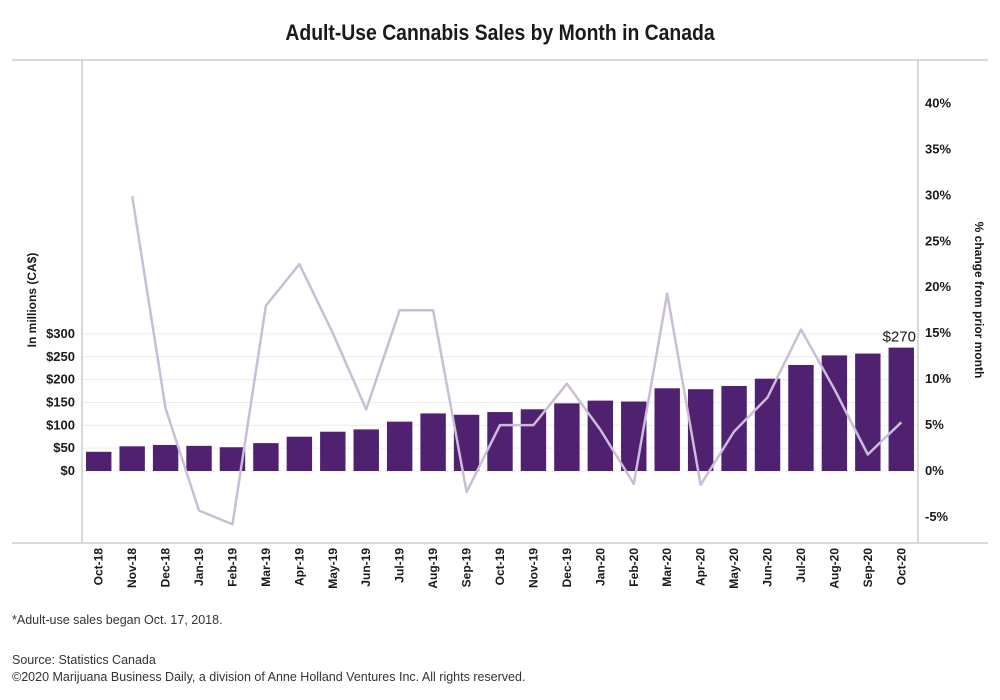  I want to click on x-tick-label: Aug-19, so click(433, 568).